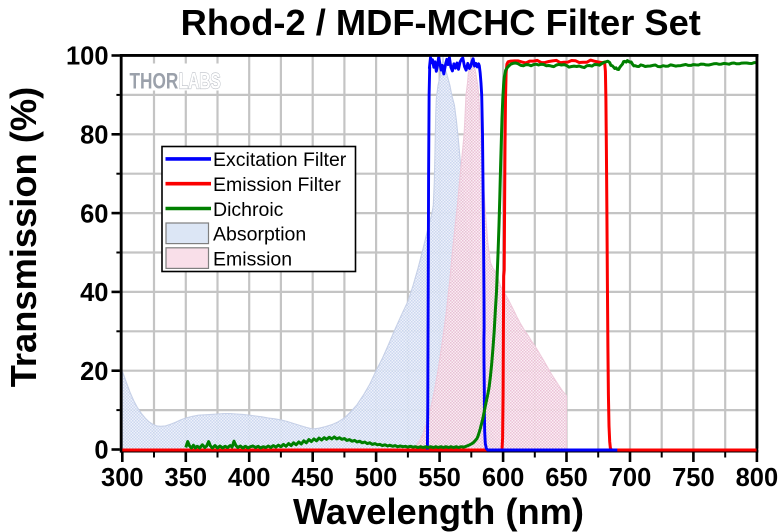 The image size is (780, 532). Describe the element at coordinates (441, 22) in the screenshot. I see `svg-text: Rhod-2 / MDF-MCHC Filter Set` at that location.